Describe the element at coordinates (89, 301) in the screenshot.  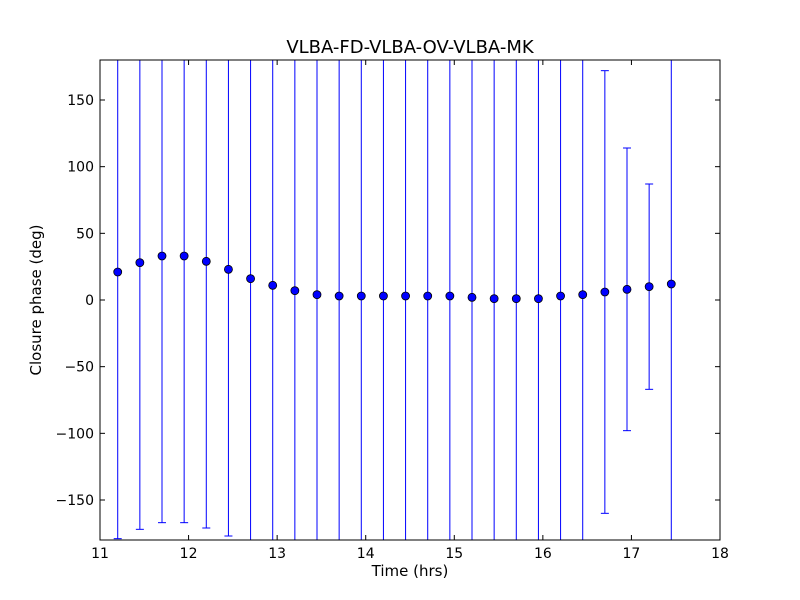
I see `y-tick-label: 0` at that location.